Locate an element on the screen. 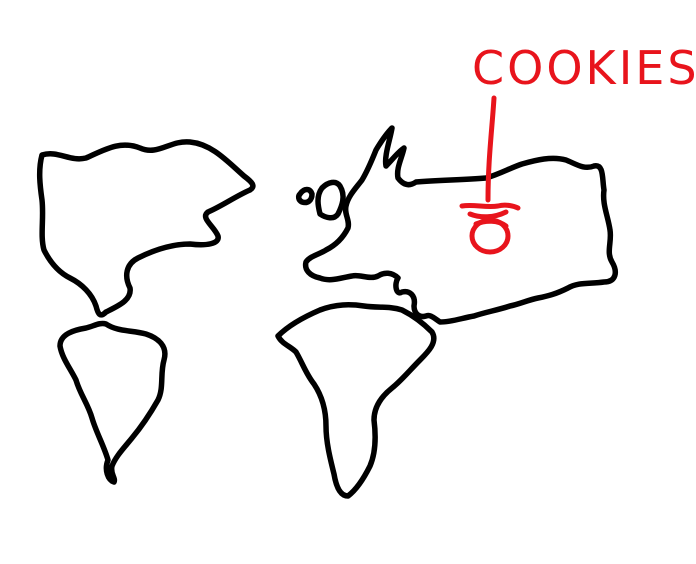 The width and height of the screenshot is (696, 564). ireland-outline is located at coordinates (305, 196).